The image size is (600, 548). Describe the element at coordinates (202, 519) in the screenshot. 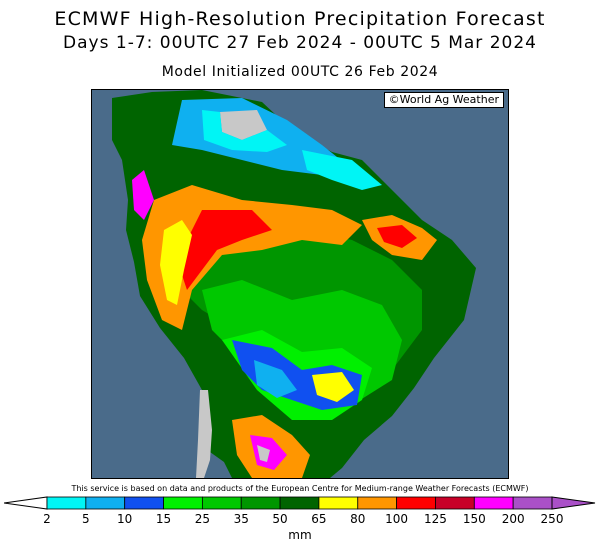

I see `colorbar-tick-25: 25` at that location.